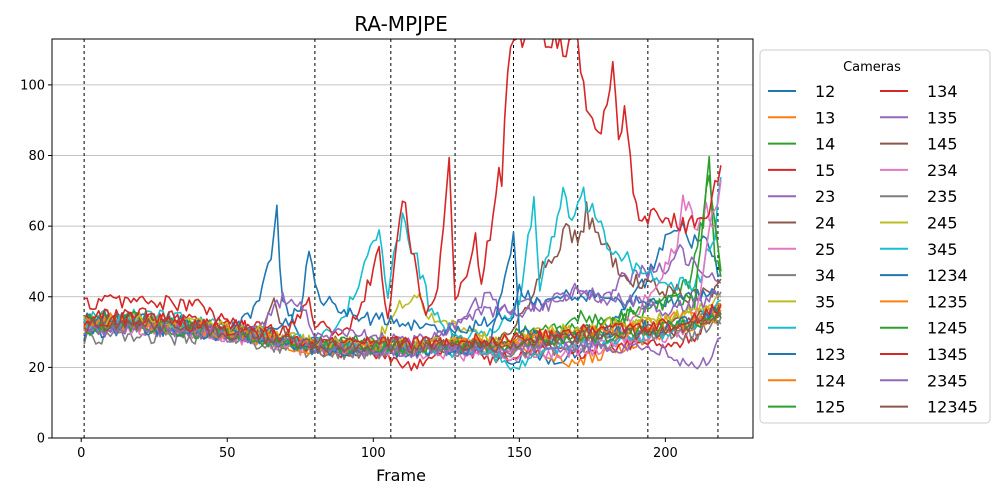  I want to click on legend-label-35: 35, so click(825, 301).